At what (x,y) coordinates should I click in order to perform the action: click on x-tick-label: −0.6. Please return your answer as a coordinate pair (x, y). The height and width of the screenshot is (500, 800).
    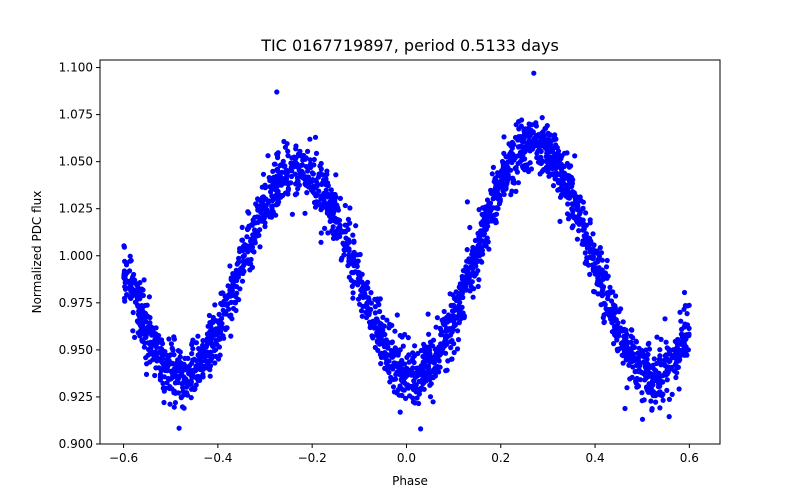
    Looking at the image, I should click on (123, 458).